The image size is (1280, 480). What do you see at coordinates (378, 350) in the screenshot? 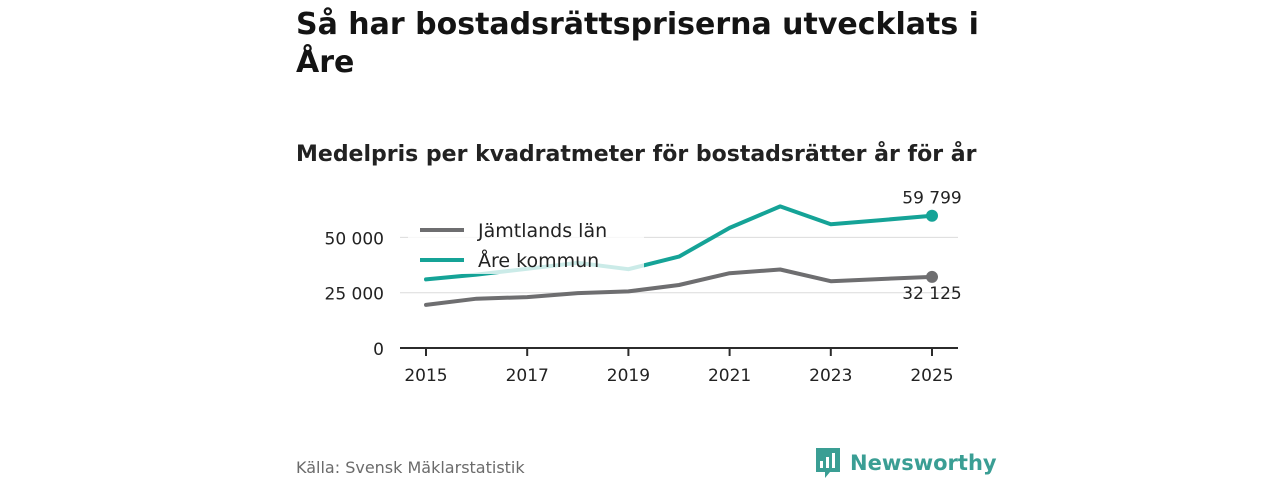
I see `y-tick-label: 0` at bounding box center [378, 350].